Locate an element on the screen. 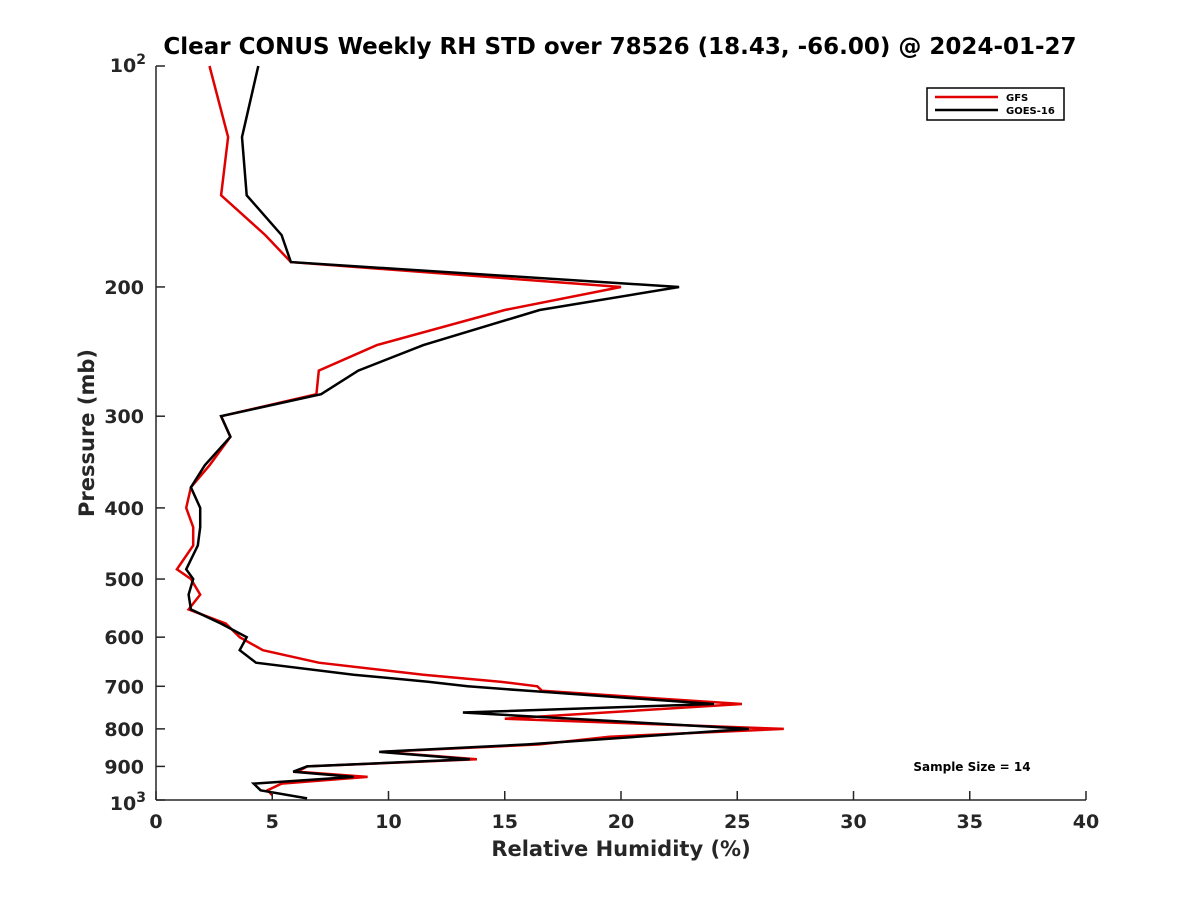 The height and width of the screenshot is (900, 1200). x-axis-label: Relative Humidity (%) is located at coordinates (620, 849).